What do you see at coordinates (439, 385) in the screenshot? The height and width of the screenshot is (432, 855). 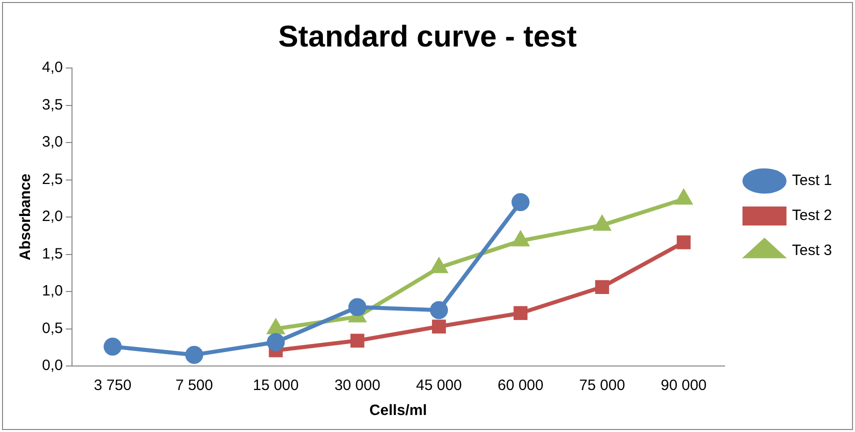 I see `x-tick-label: 45 000` at bounding box center [439, 385].